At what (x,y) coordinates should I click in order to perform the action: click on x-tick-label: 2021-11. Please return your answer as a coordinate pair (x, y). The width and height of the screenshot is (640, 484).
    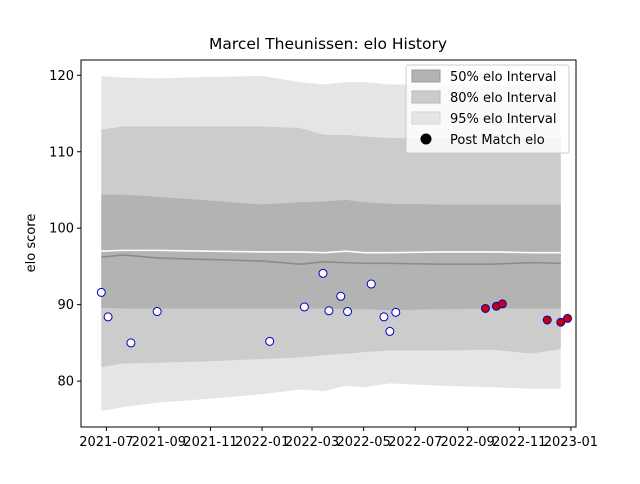
    Looking at the image, I should click on (210, 442).